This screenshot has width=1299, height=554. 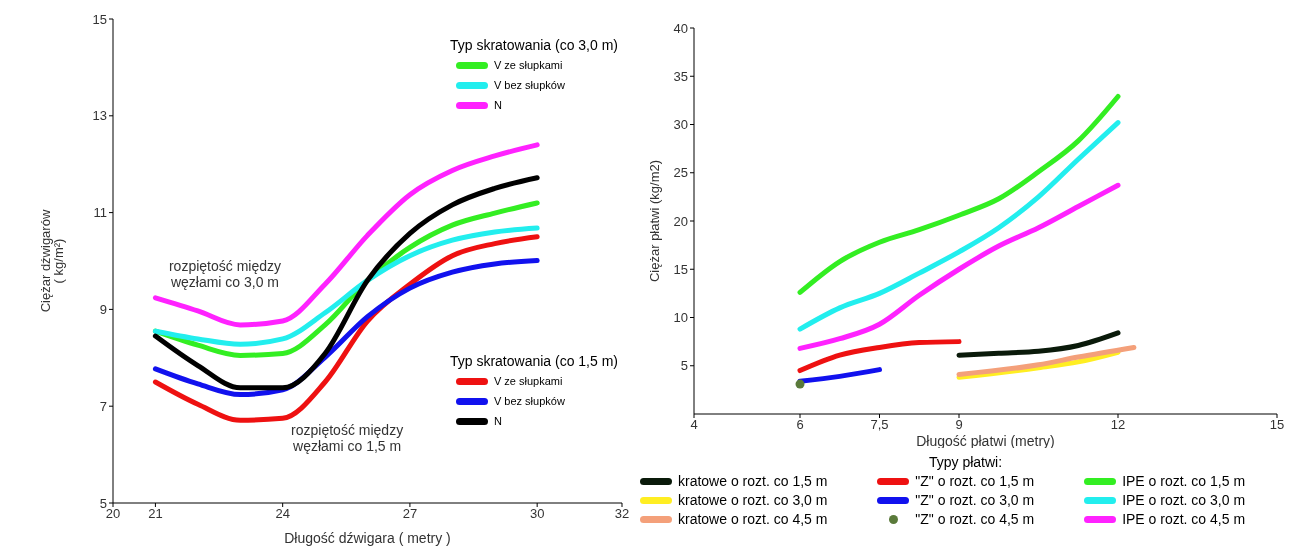 What do you see at coordinates (753, 500) in the screenshot?
I see `legend-label: kratowe o rozt. co 3,0 m` at bounding box center [753, 500].